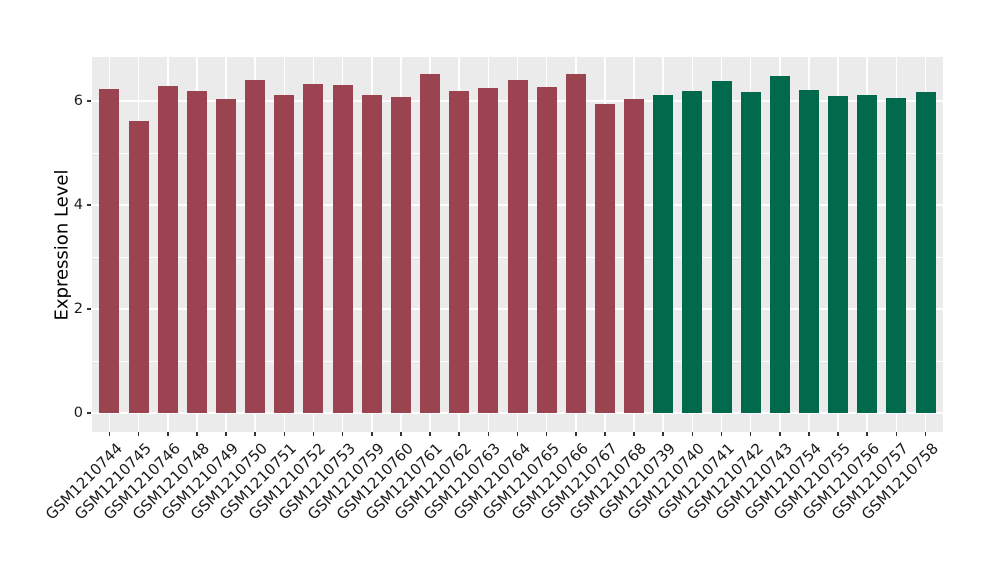 The width and height of the screenshot is (1000, 580). I want to click on y-tick-label: 4, so click(78, 205).